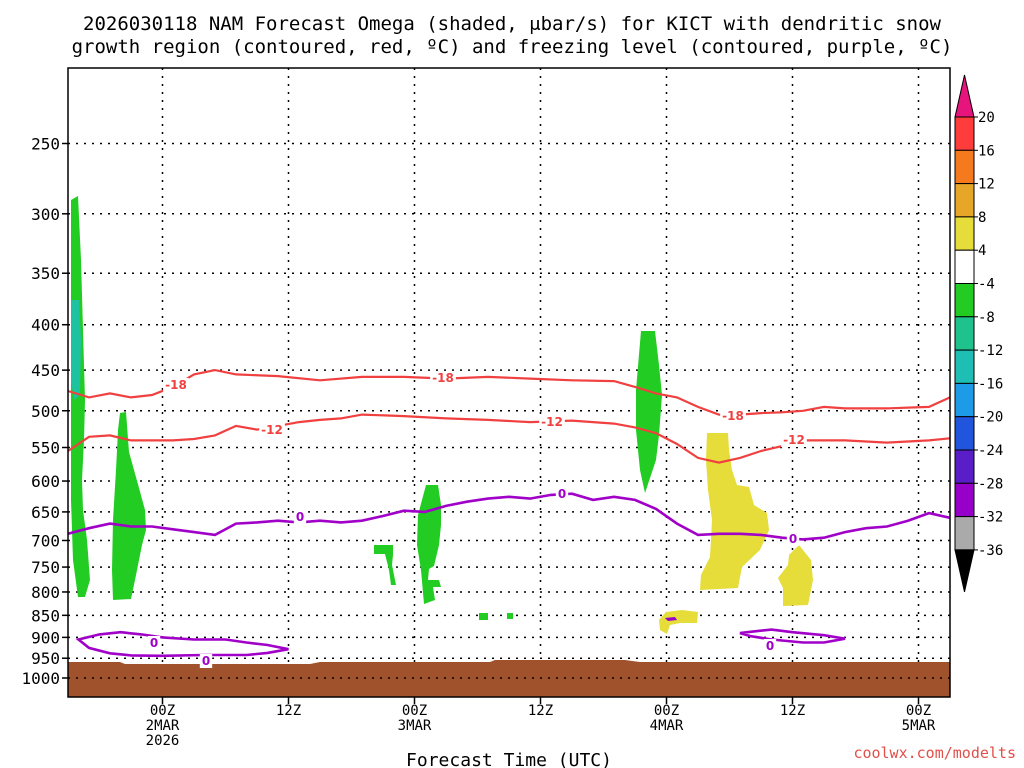 This screenshot has height=768, width=1024. Describe the element at coordinates (509, 516) in the screenshot. I see `contour-freezing-level` at that location.